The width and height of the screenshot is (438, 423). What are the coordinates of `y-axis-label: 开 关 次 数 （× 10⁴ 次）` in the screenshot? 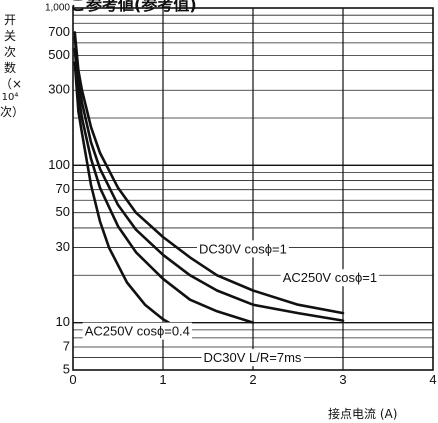 It's located at (12, 66).